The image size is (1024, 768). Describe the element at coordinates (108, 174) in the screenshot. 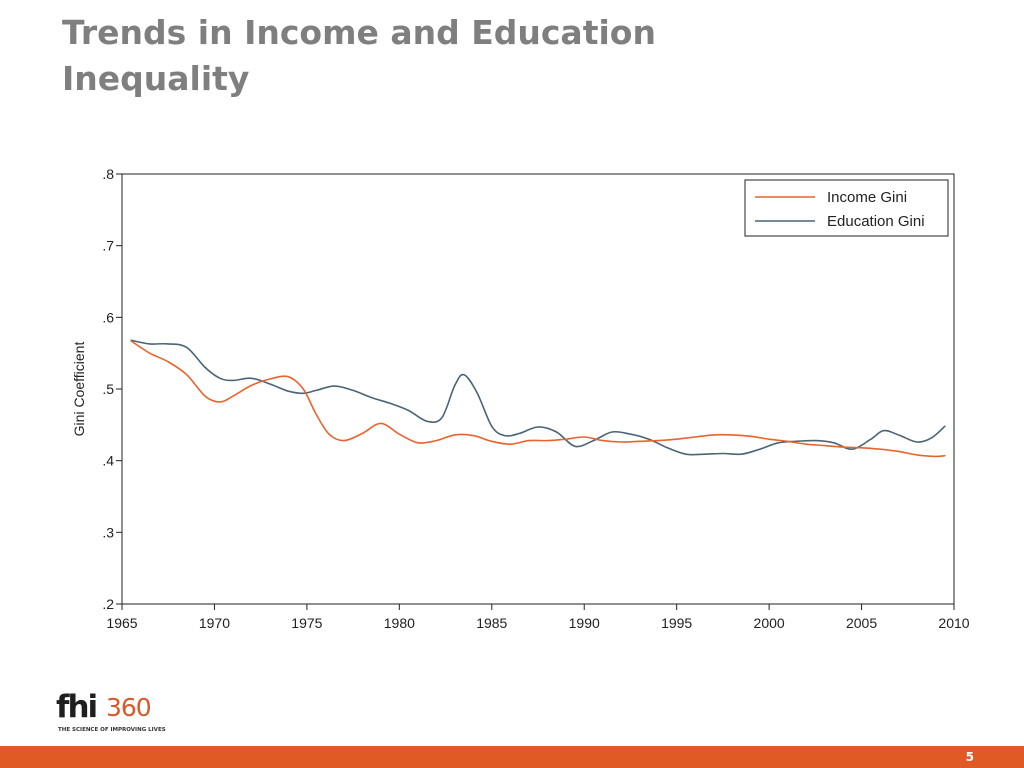

I see `y-tick-label: .8` at that location.